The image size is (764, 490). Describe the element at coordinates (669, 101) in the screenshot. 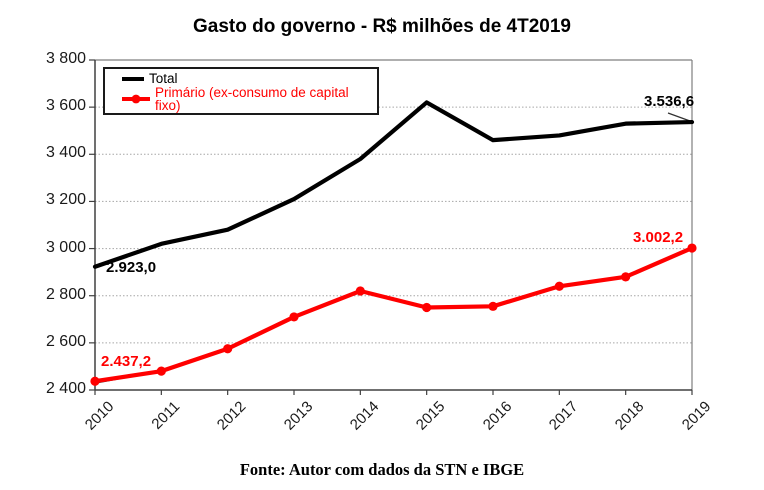

I see `data-point-label: 3.536,6` at that location.